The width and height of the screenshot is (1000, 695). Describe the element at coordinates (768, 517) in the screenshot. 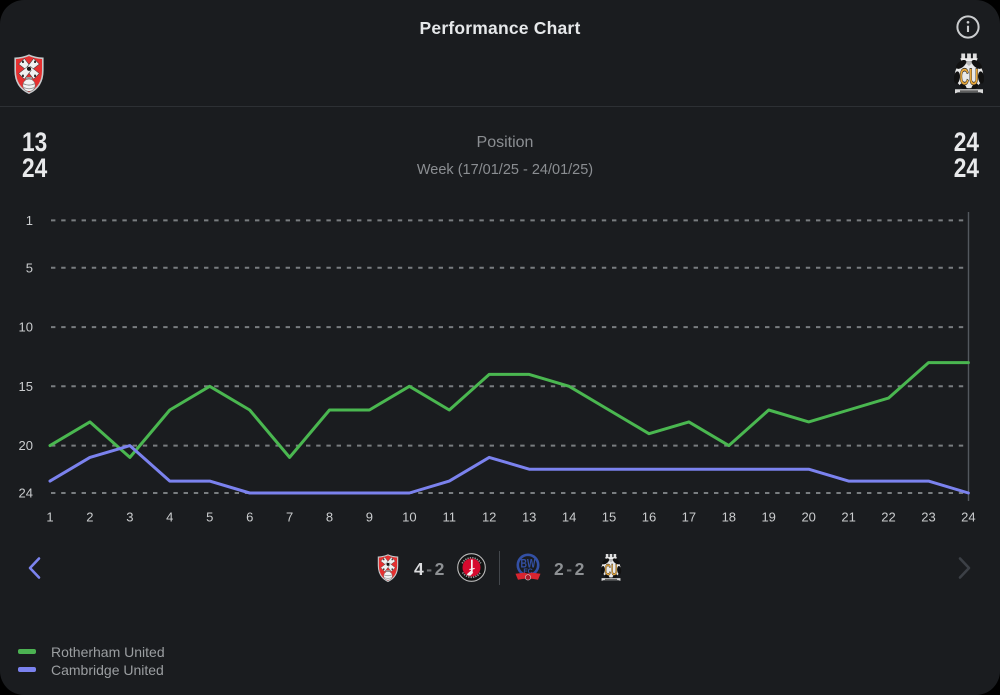

I see `svg-text: 19` at that location.